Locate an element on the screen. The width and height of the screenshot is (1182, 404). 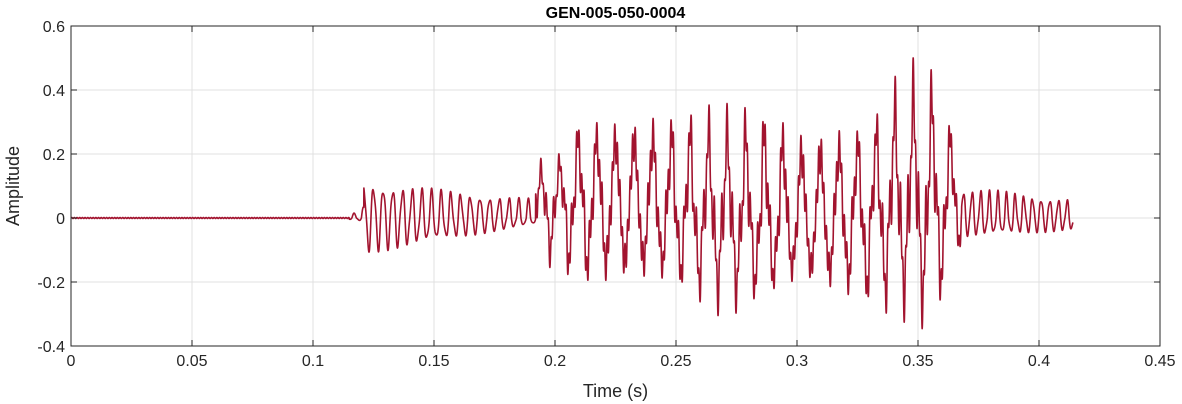
y-tick-label: 0.4 is located at coordinates (54, 91).